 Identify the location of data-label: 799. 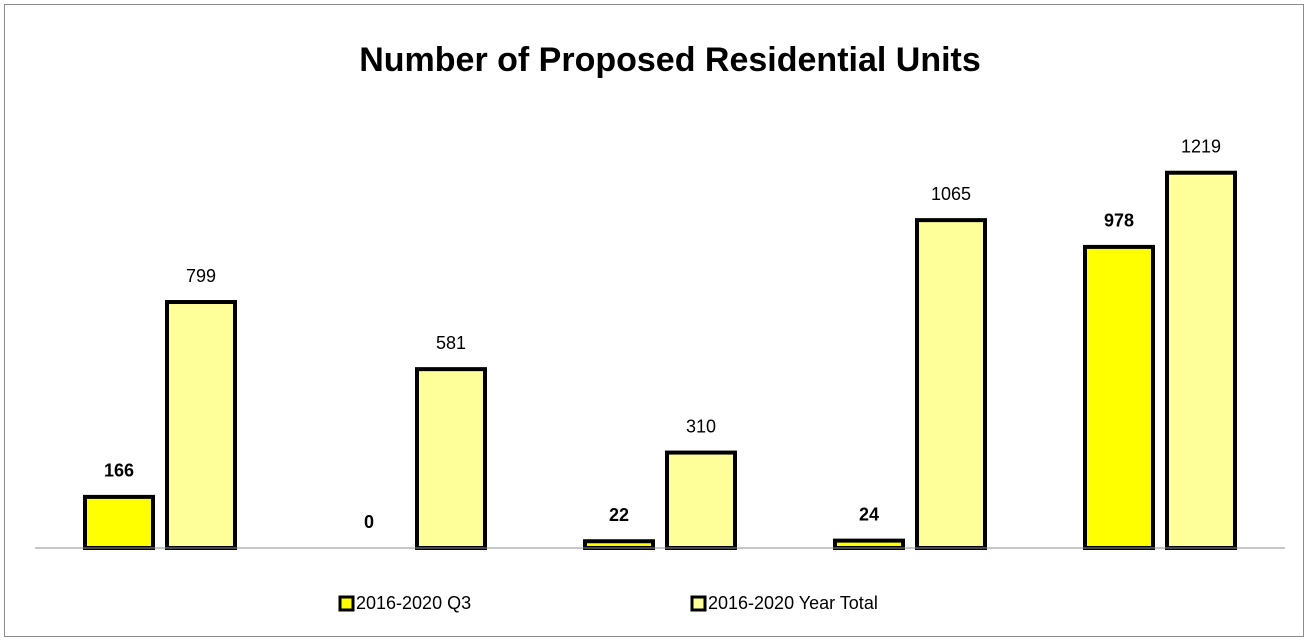
(201, 276).